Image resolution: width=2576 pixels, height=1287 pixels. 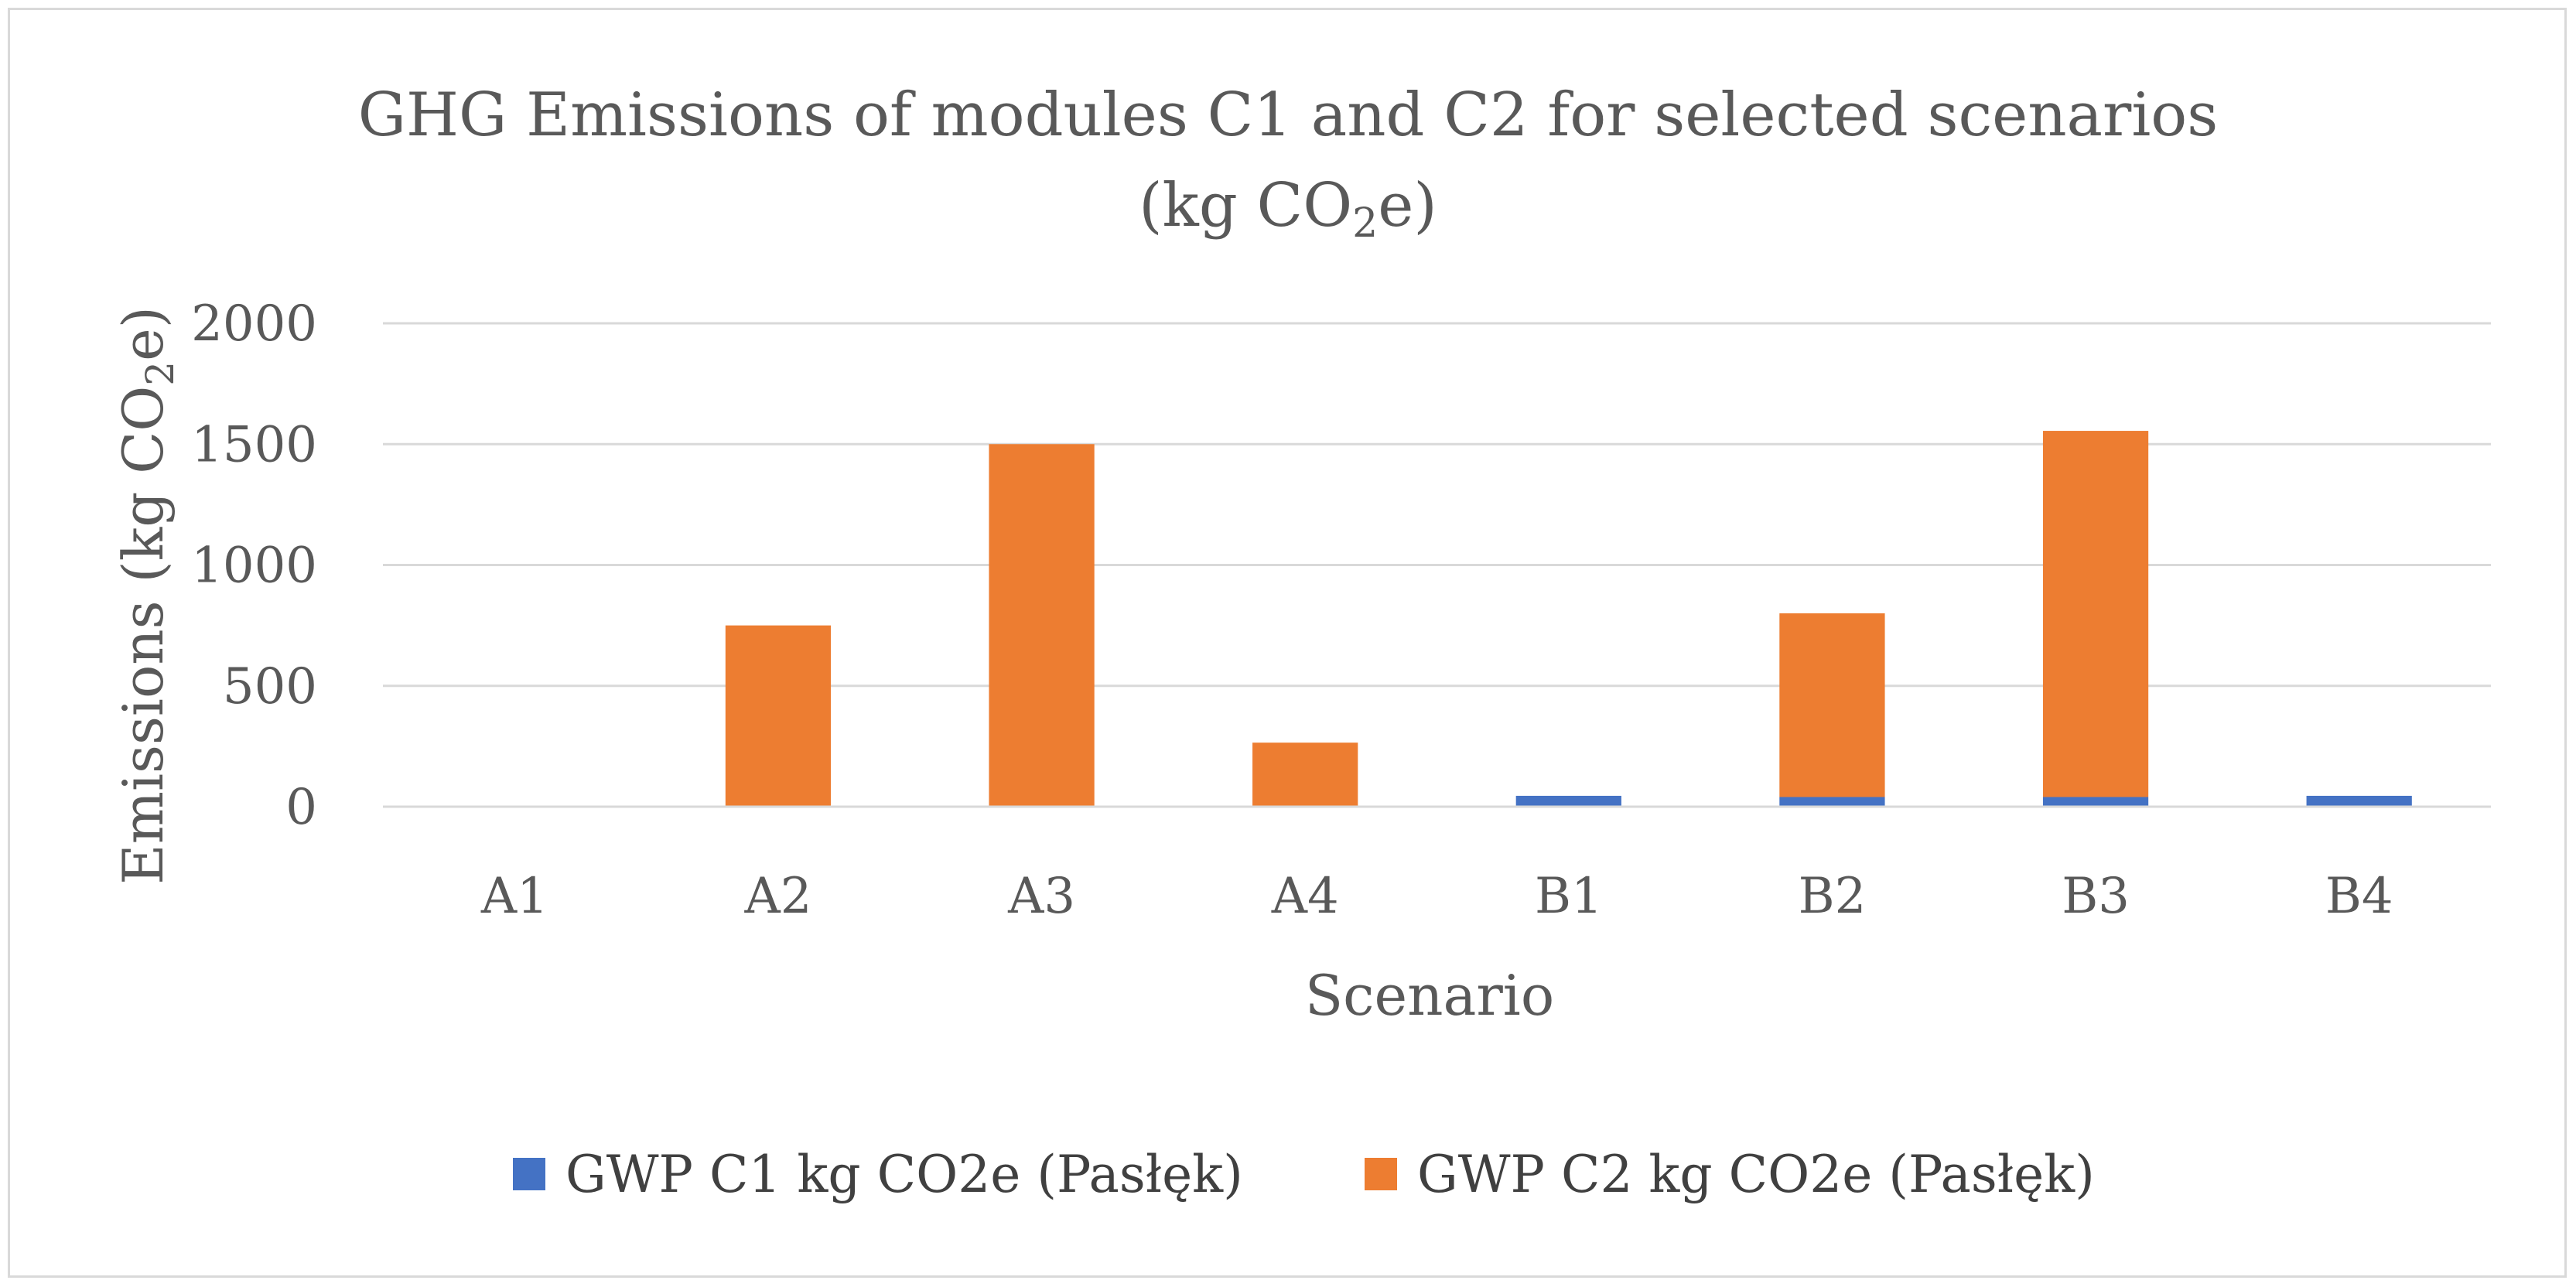 I want to click on x-tick-label: A1, so click(x=514, y=897).